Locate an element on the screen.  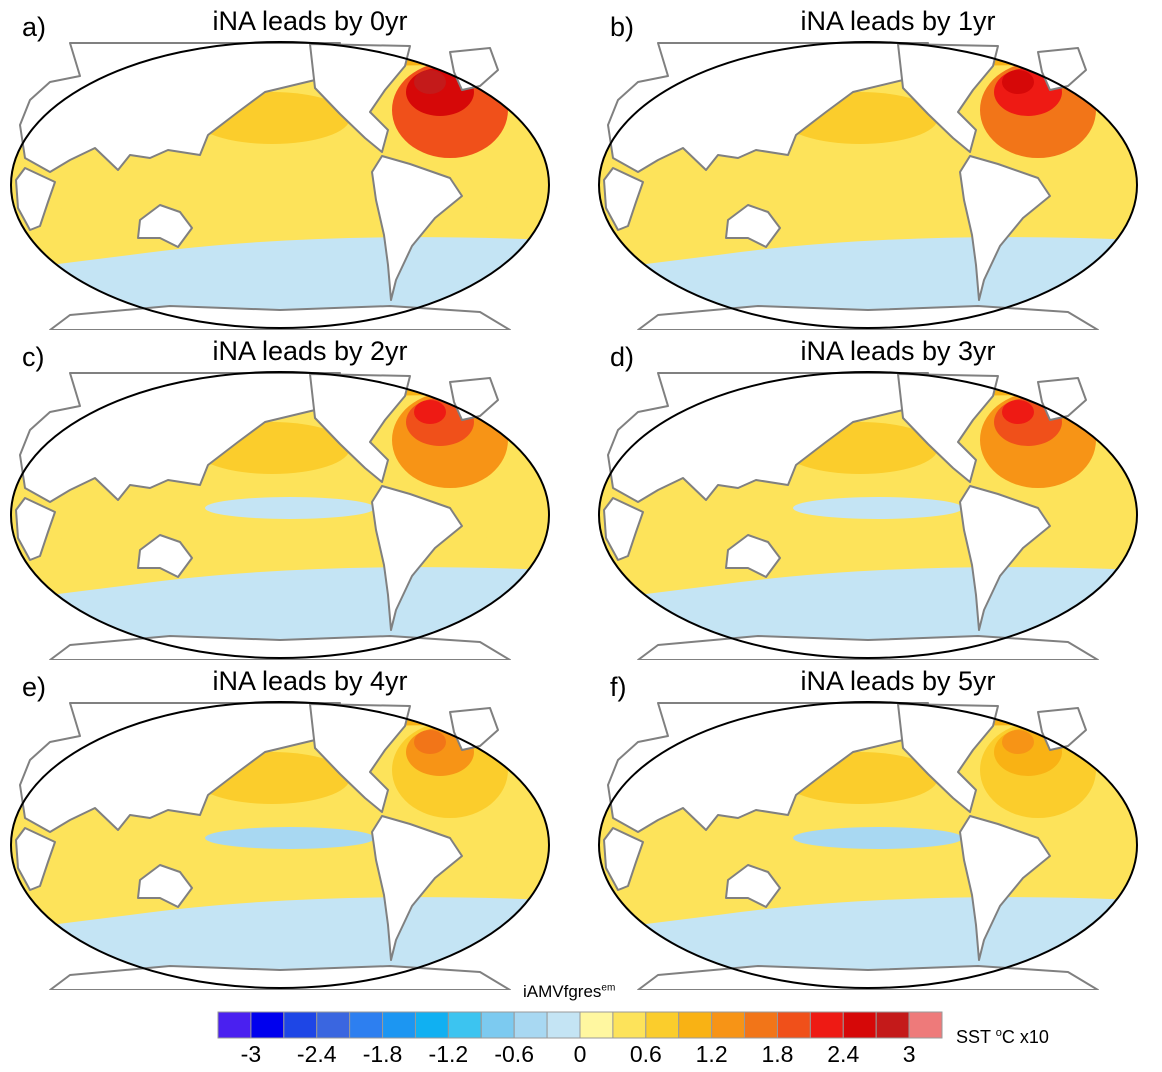
panel-b: b) iNA leads by 1yr is located at coordinates (868, 165).